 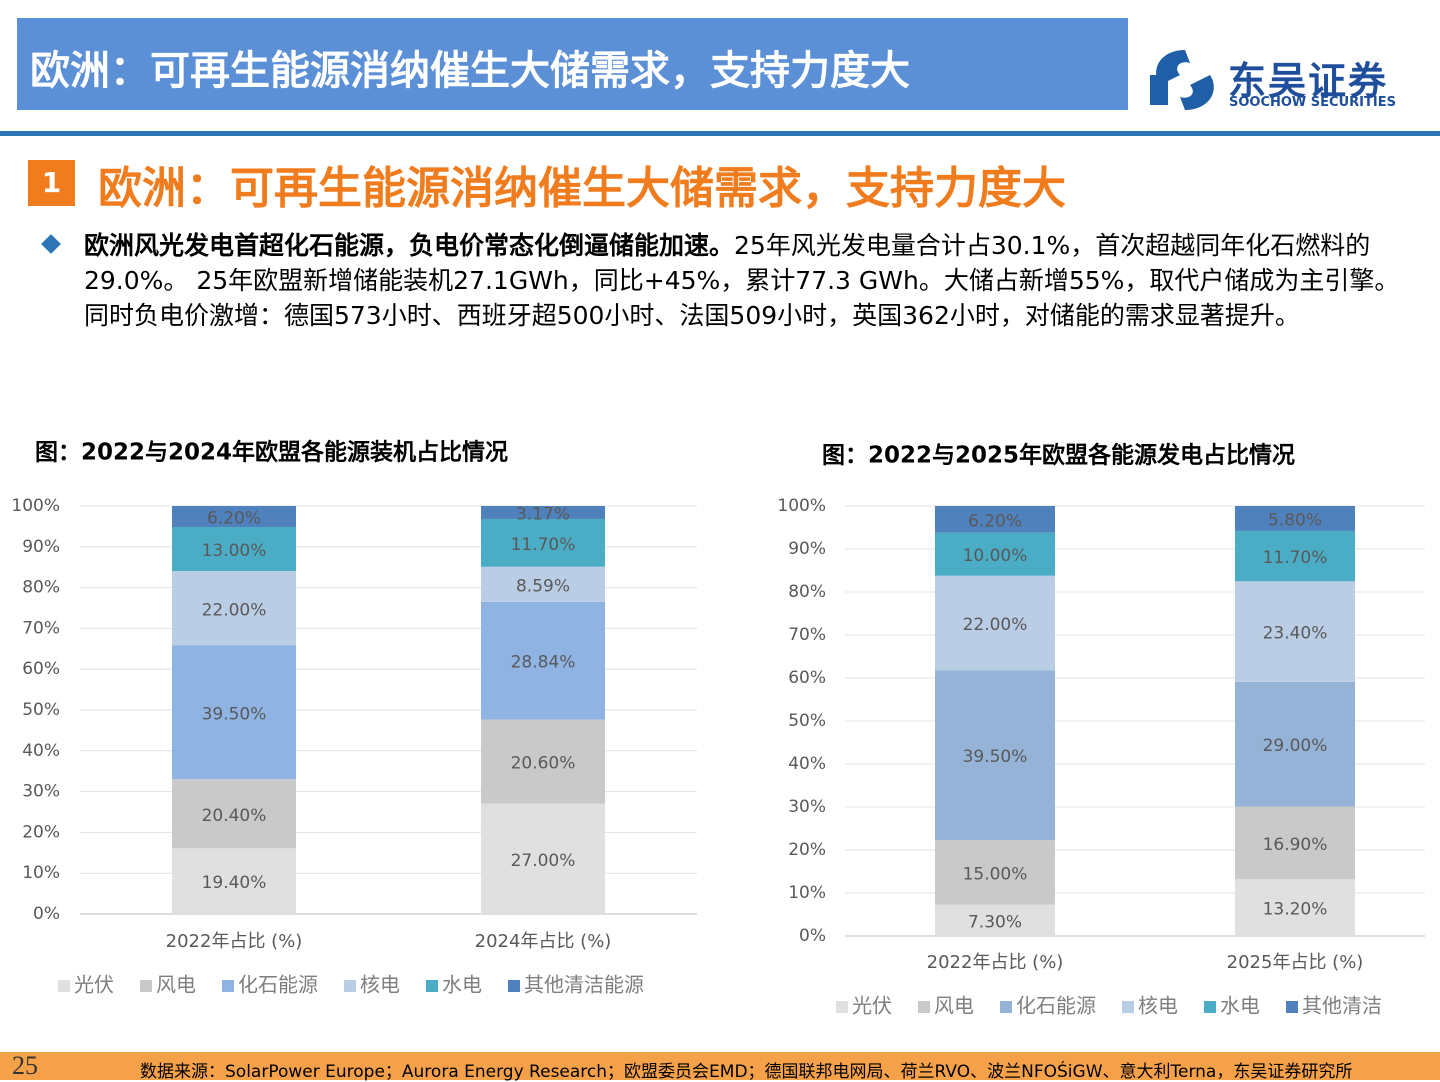 I want to click on data-label: 15.00%, so click(x=995, y=874).